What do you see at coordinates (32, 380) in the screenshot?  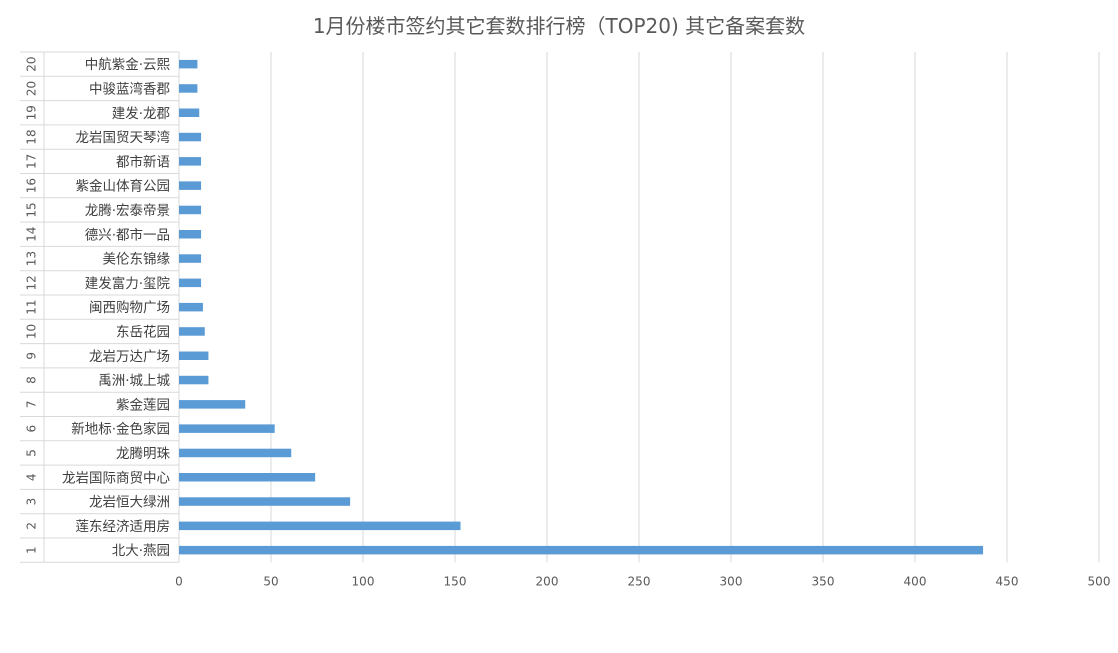 I see `rank-label: 8` at bounding box center [32, 380].